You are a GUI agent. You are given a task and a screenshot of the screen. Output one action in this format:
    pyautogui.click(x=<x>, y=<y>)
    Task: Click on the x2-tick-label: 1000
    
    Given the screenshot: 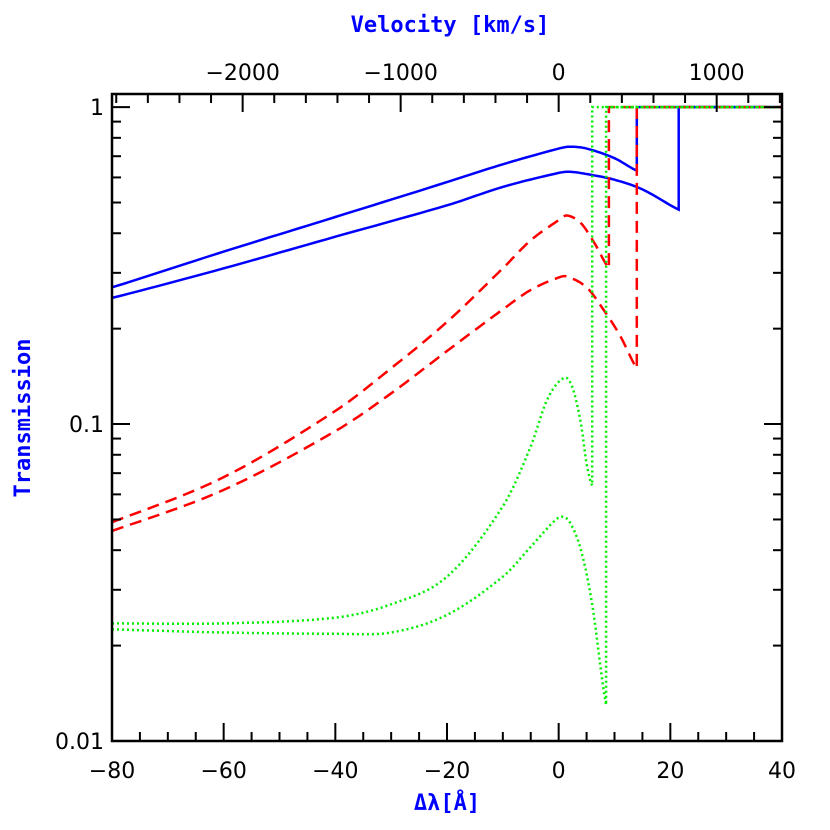 What is the action you would take?
    pyautogui.click(x=717, y=73)
    